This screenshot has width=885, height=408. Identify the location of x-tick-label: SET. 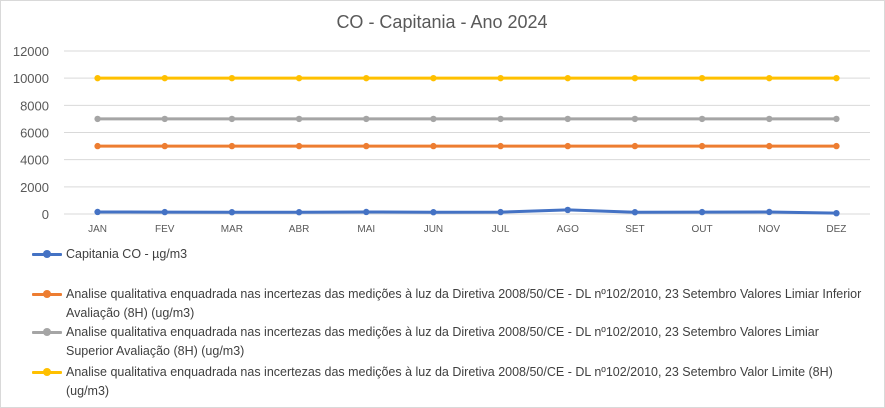
(634, 229).